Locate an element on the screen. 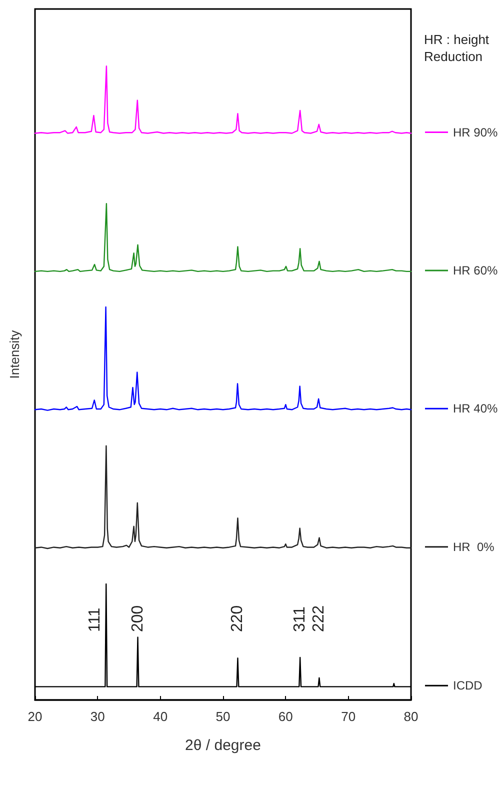 The image size is (502, 785). x-tick-label: 70 is located at coordinates (348, 716).